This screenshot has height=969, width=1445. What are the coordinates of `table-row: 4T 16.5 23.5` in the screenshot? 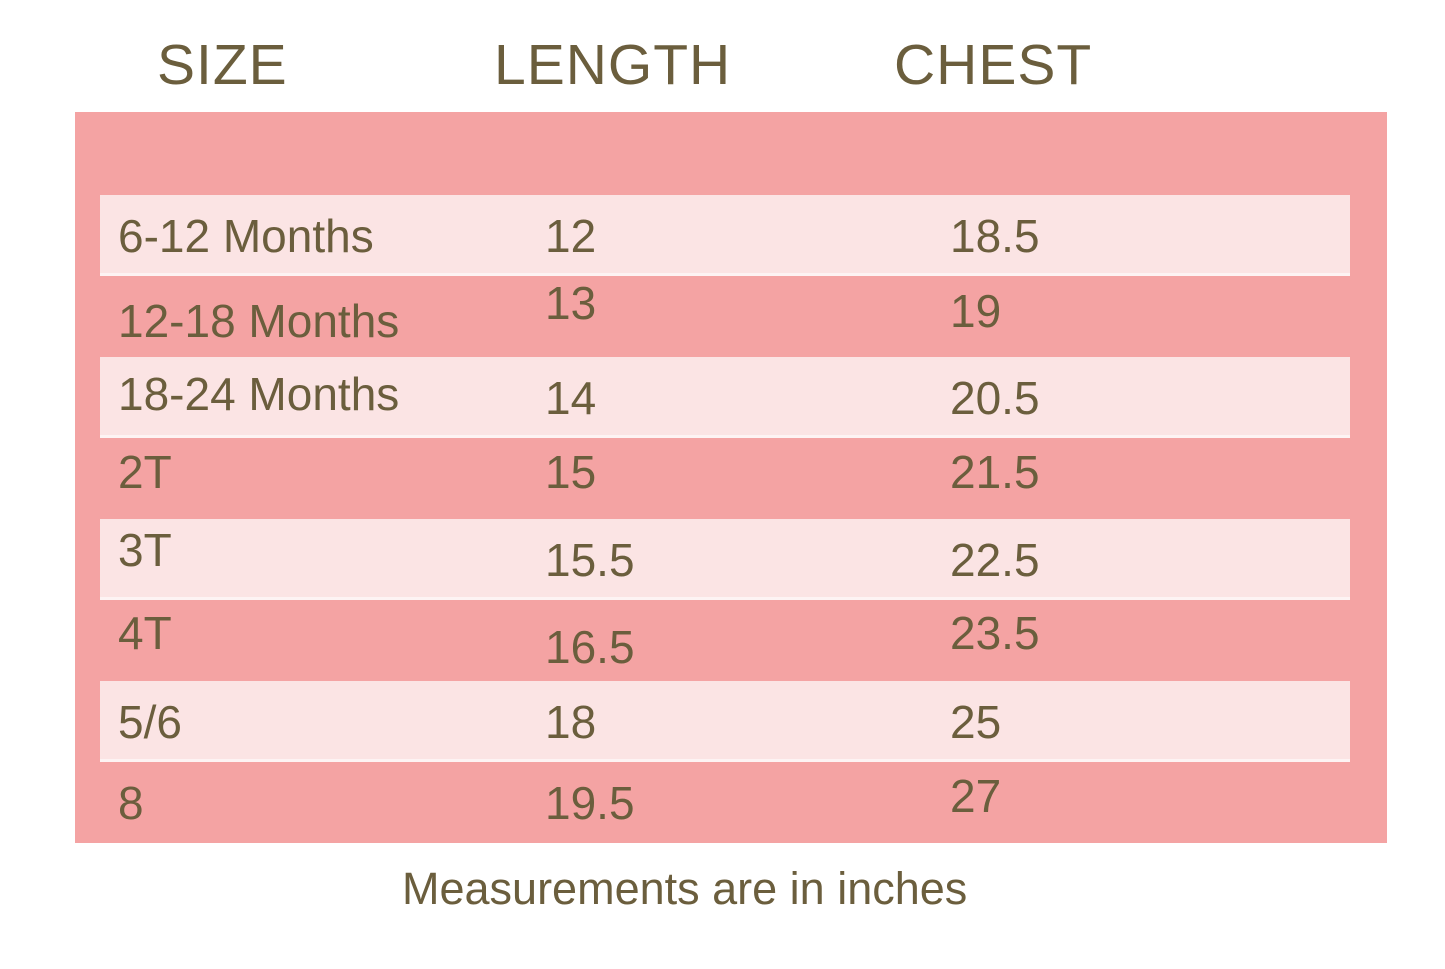 It's located at (731, 640).